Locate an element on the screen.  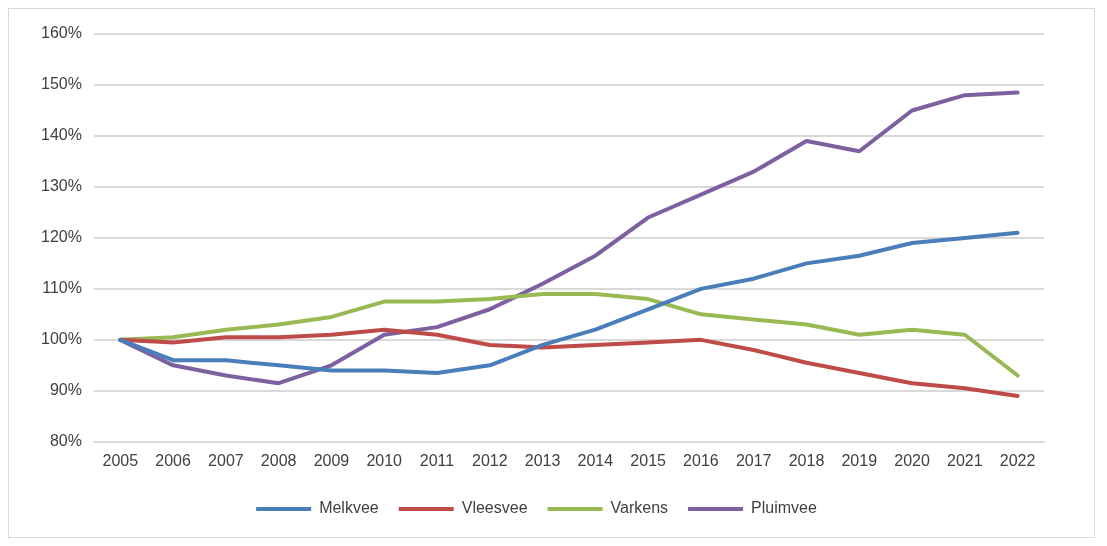
y-tick-label: 120% is located at coordinates (61, 237).